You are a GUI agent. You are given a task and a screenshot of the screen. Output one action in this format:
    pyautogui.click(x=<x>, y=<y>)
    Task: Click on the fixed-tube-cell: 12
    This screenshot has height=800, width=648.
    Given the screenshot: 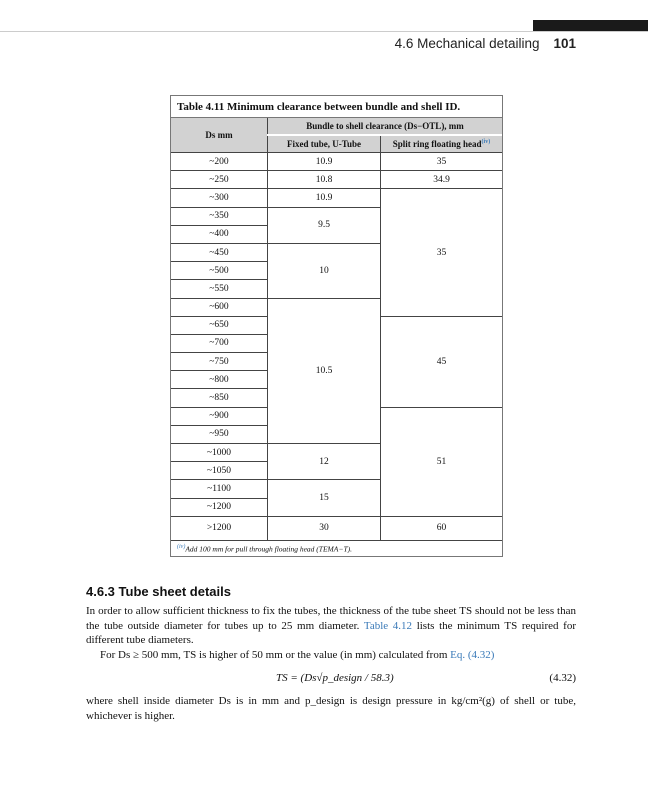 What is the action you would take?
    pyautogui.click(x=324, y=461)
    